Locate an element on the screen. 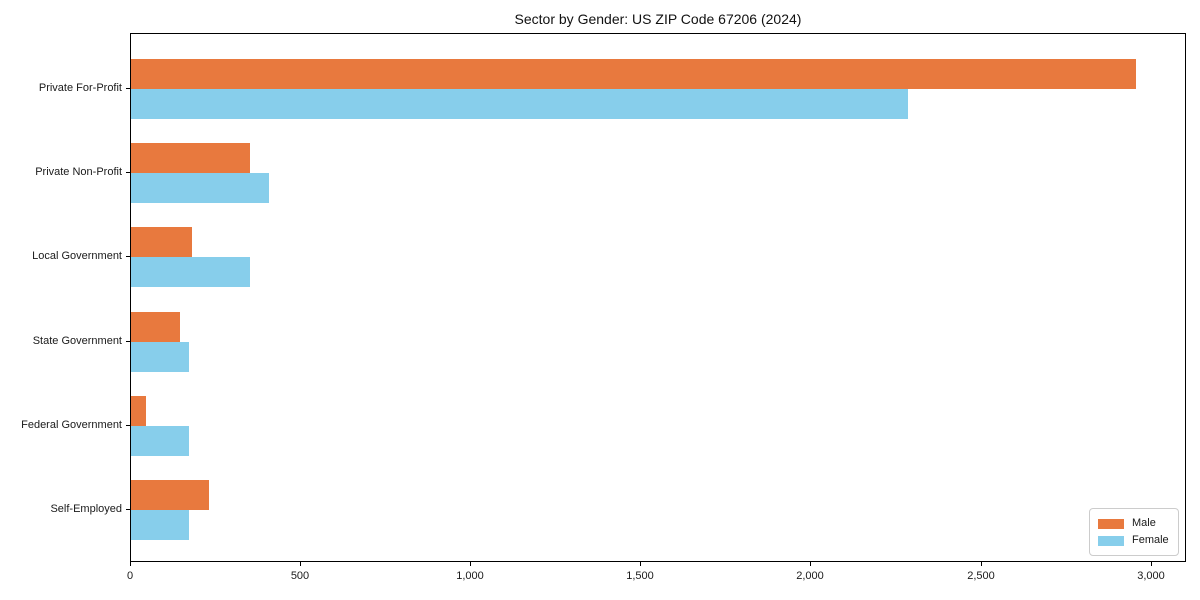  legend-item-female: Female is located at coordinates (1134, 540).